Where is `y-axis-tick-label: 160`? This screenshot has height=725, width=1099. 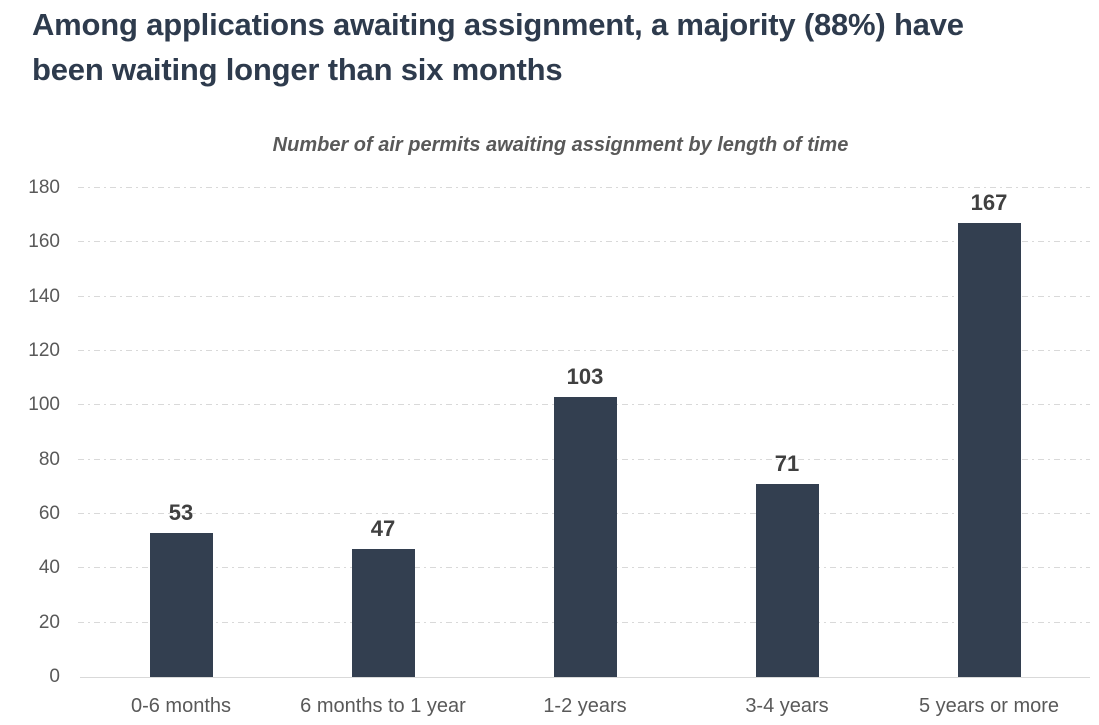 y-axis-tick-label: 160 is located at coordinates (44, 242).